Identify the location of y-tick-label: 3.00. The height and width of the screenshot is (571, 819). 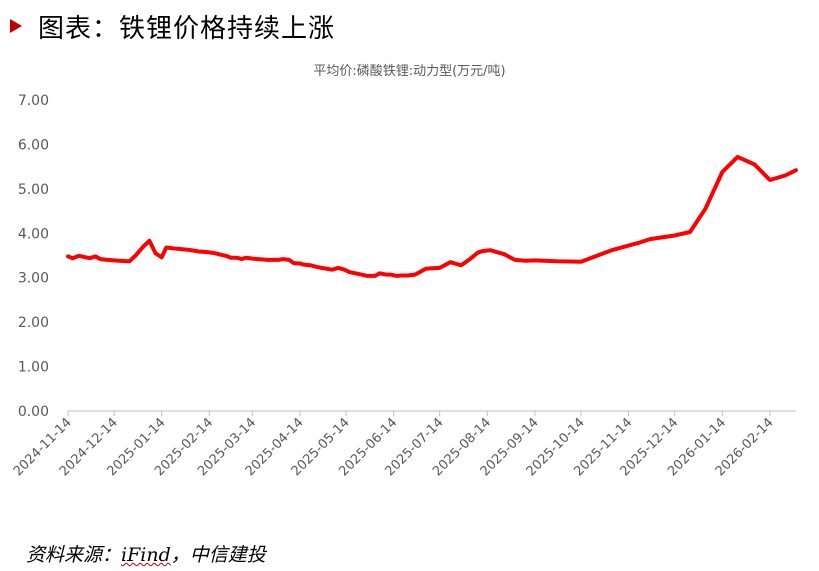
(33, 279).